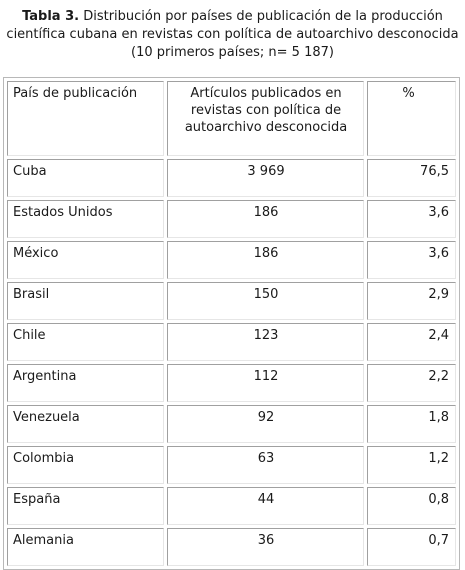 The image size is (465, 570). What do you see at coordinates (51, 16) in the screenshot?
I see `caption-label: Tabla 3.` at bounding box center [51, 16].